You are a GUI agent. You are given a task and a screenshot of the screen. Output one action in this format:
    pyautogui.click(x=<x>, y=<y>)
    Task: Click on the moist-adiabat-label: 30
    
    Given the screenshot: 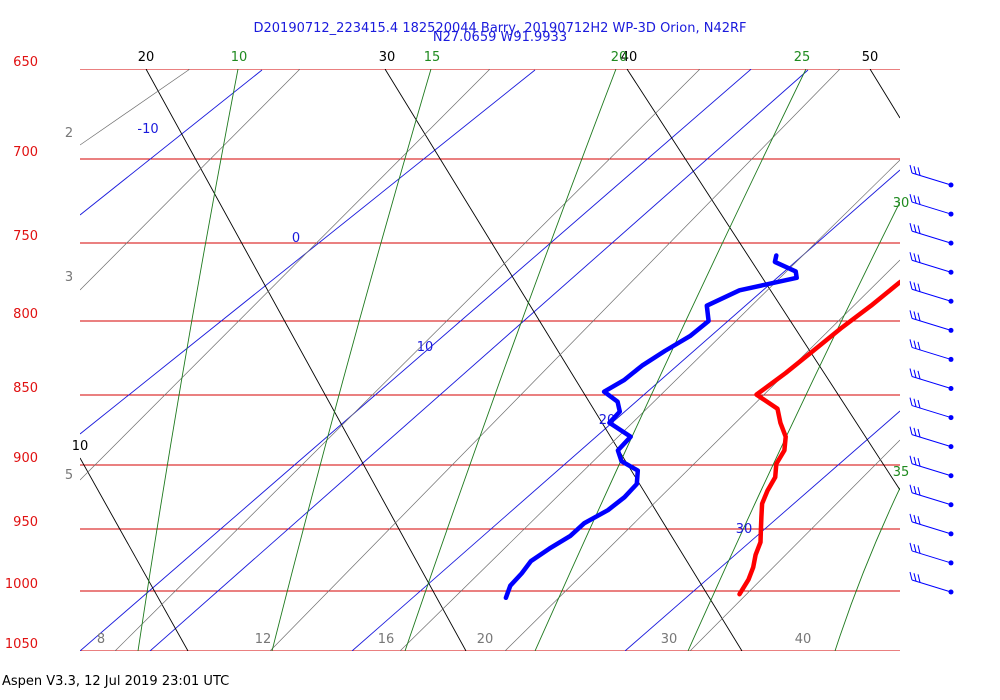 What is the action you would take?
    pyautogui.click(x=669, y=639)
    